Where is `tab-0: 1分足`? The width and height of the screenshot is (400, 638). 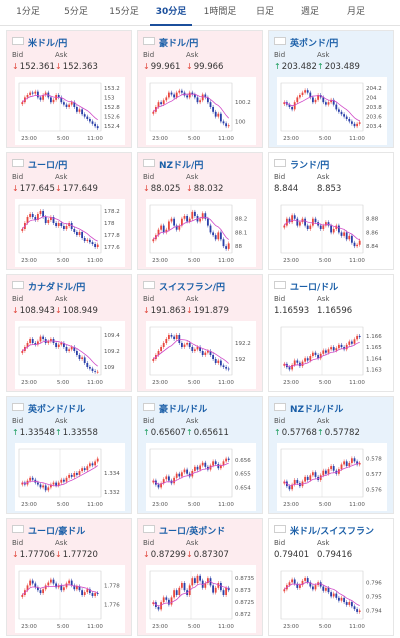
tab-0: 1分足 is located at coordinates (28, 12).